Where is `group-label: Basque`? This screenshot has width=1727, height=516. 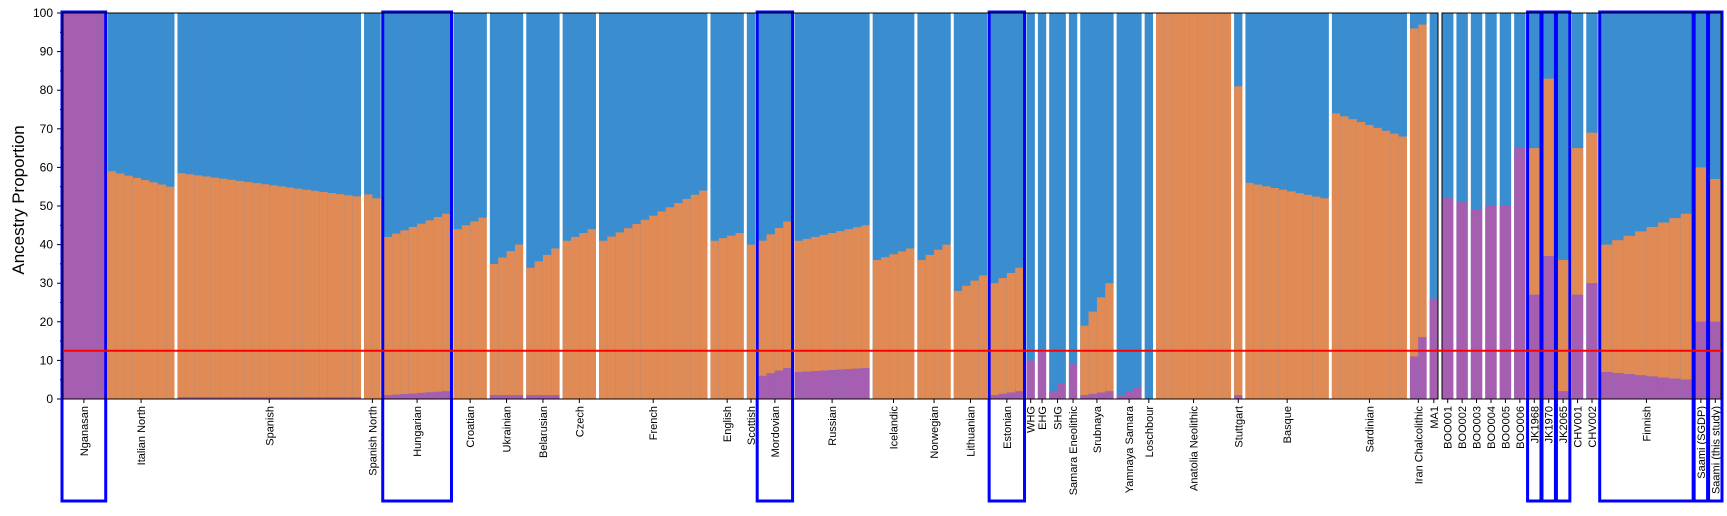
group-label: Basque is located at coordinates (1288, 424).